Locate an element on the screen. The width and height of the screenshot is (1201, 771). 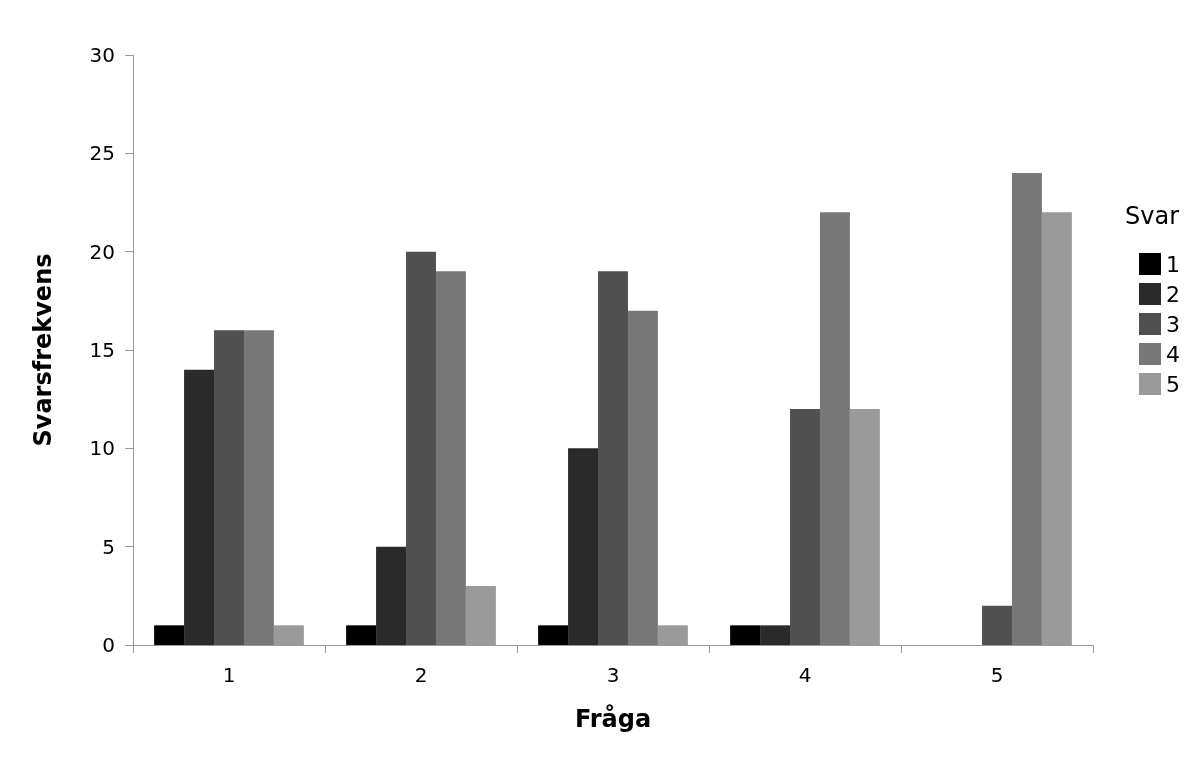
legend-title: Svar is located at coordinates (1152, 216).